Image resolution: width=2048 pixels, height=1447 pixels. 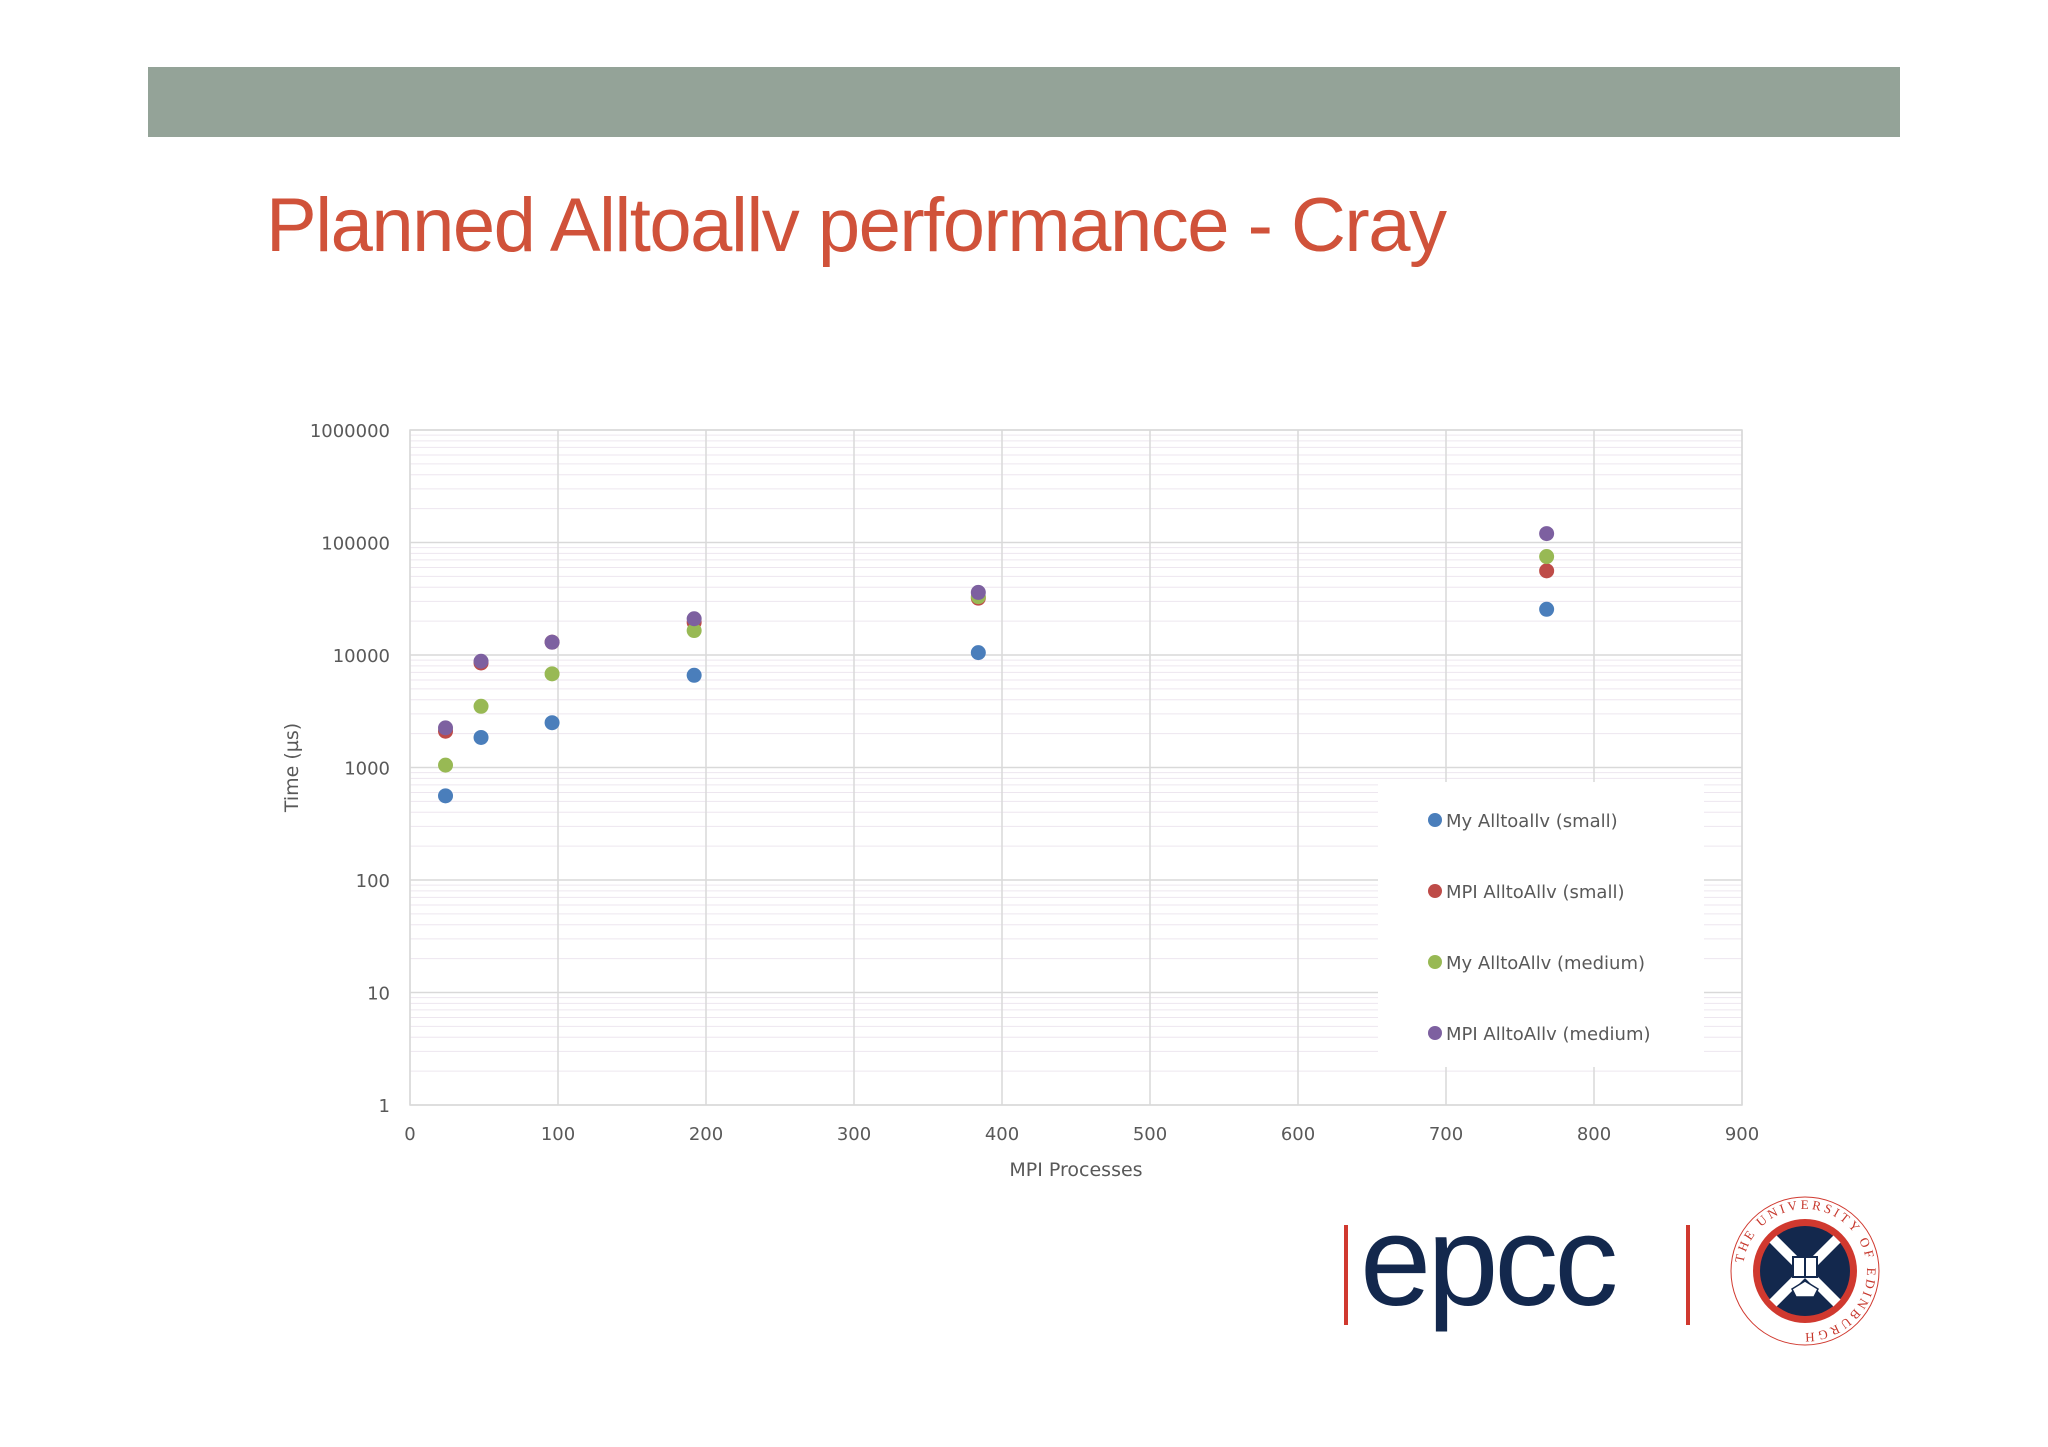 What do you see at coordinates (1298, 1134) in the screenshot?
I see `x-tick-label: 600` at bounding box center [1298, 1134].